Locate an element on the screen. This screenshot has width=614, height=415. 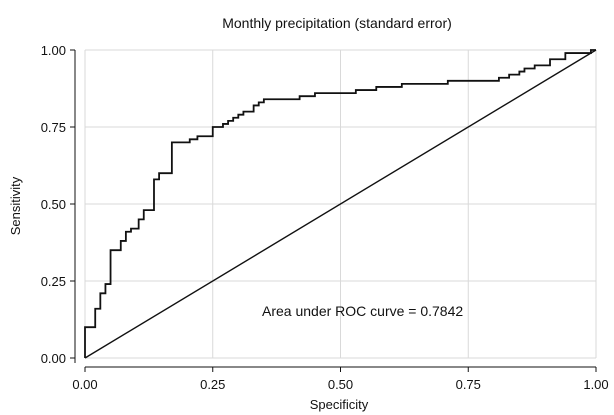
y-tick-label-0: 0.00 is located at coordinates (53, 358).